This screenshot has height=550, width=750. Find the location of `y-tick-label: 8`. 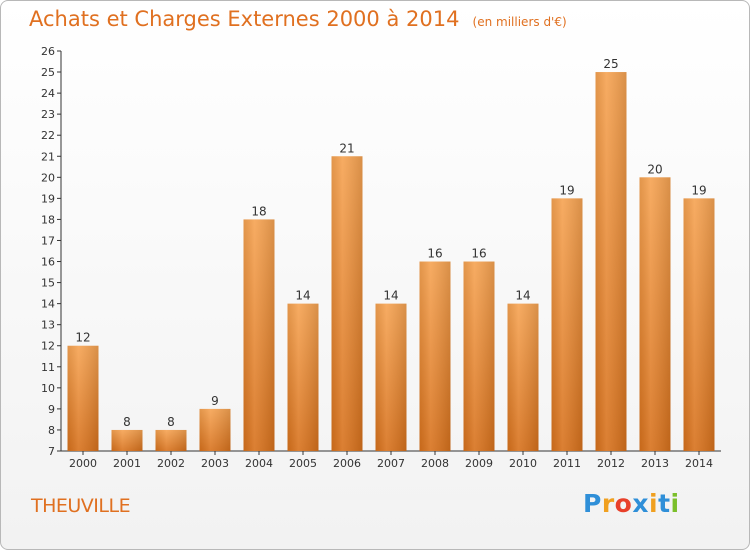

y-tick-label: 8 is located at coordinates (51, 430).